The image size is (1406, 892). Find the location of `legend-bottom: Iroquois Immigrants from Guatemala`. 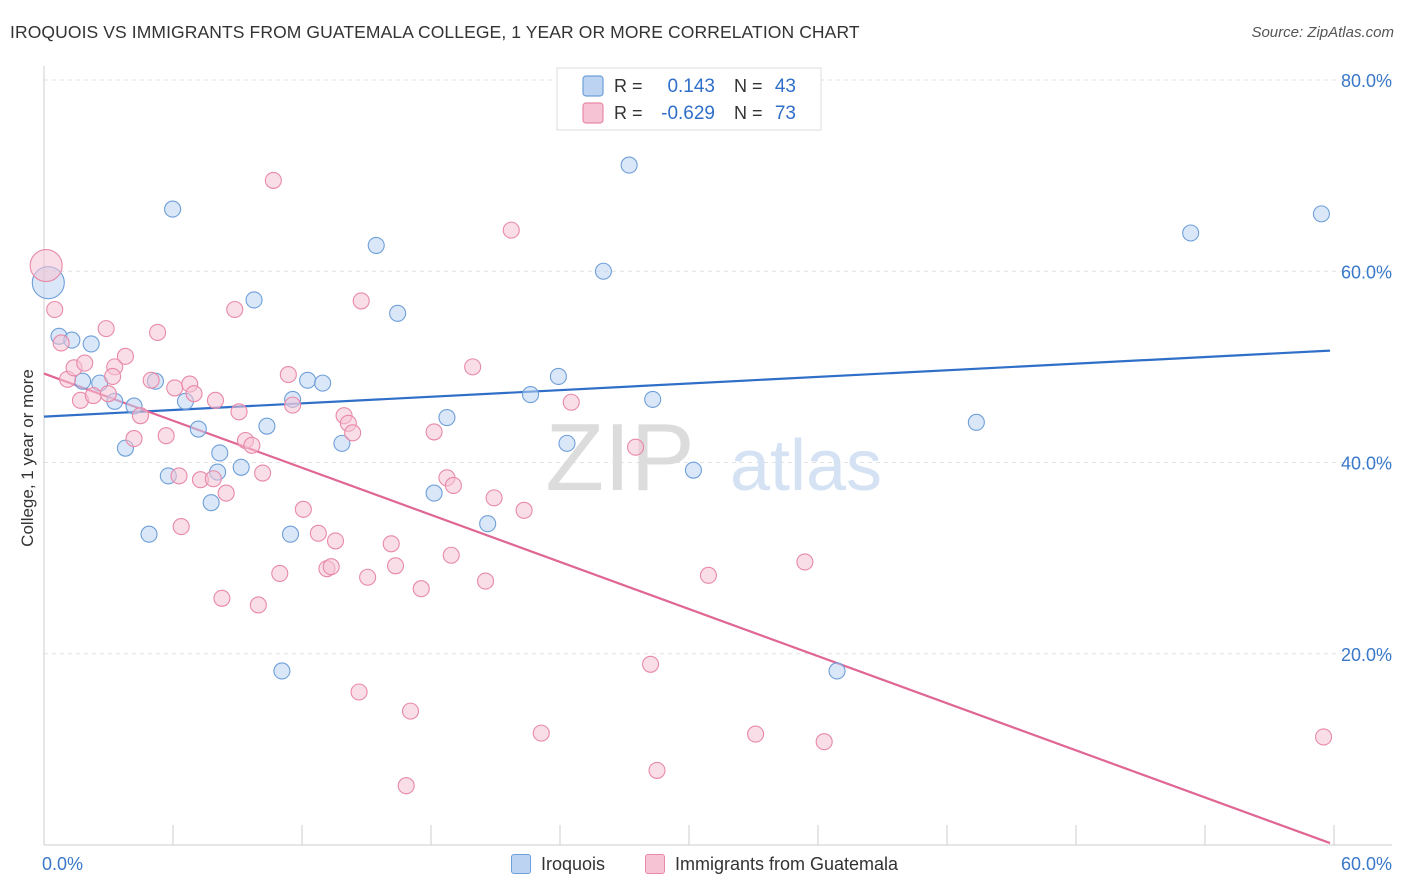

legend-bottom: Iroquois Immigrants from Guatemala is located at coordinates (703, 864).